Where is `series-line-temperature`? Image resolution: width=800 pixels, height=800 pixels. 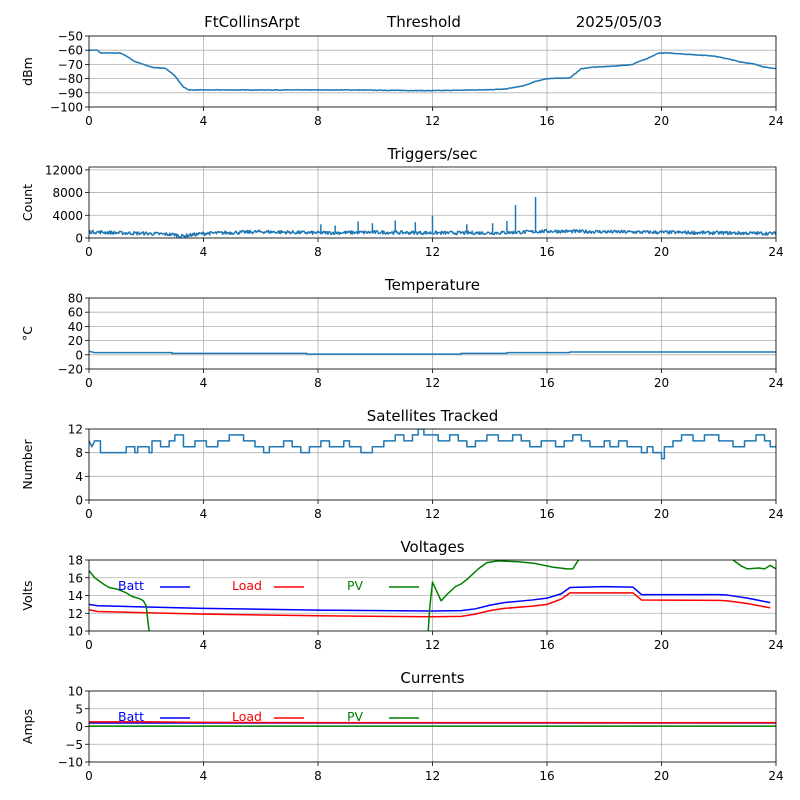 series-line-temperature is located at coordinates (432, 352).